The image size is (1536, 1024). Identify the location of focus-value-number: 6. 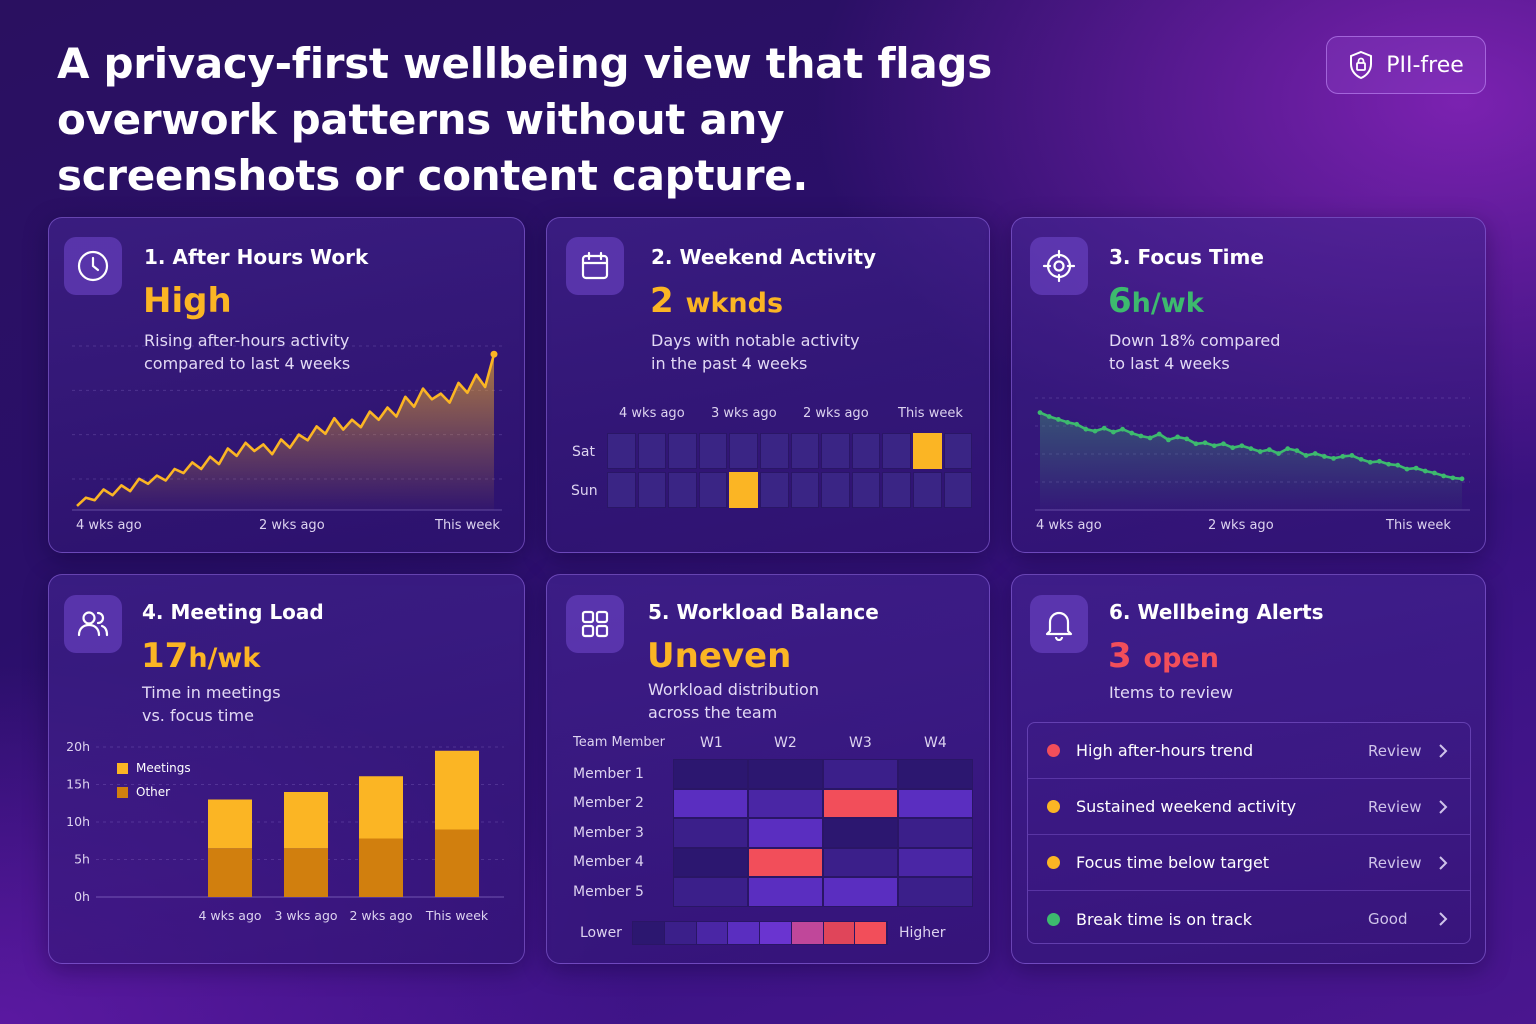
(1120, 301).